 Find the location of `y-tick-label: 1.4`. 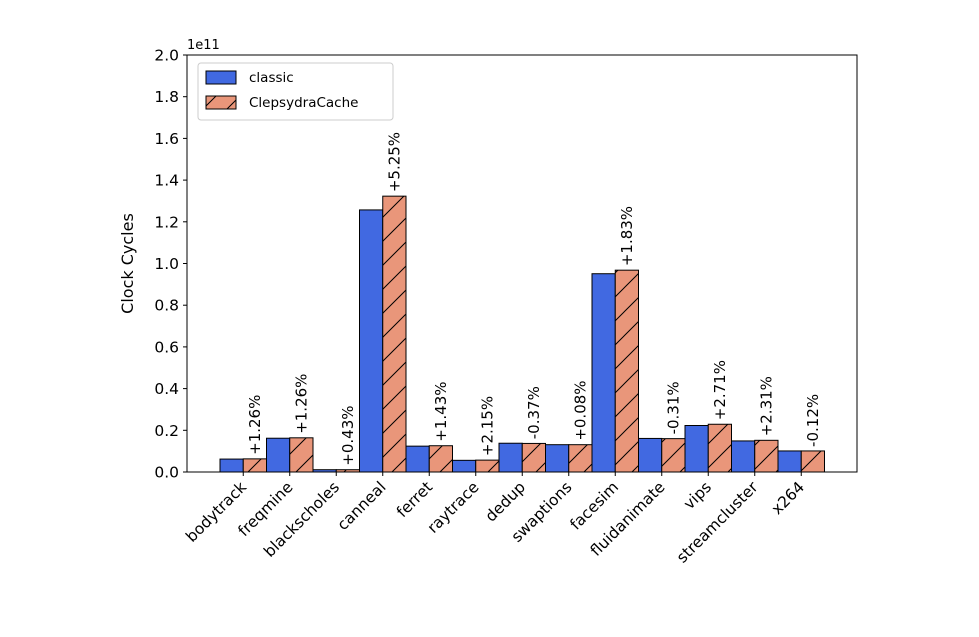

y-tick-label: 1.4 is located at coordinates (166, 181).